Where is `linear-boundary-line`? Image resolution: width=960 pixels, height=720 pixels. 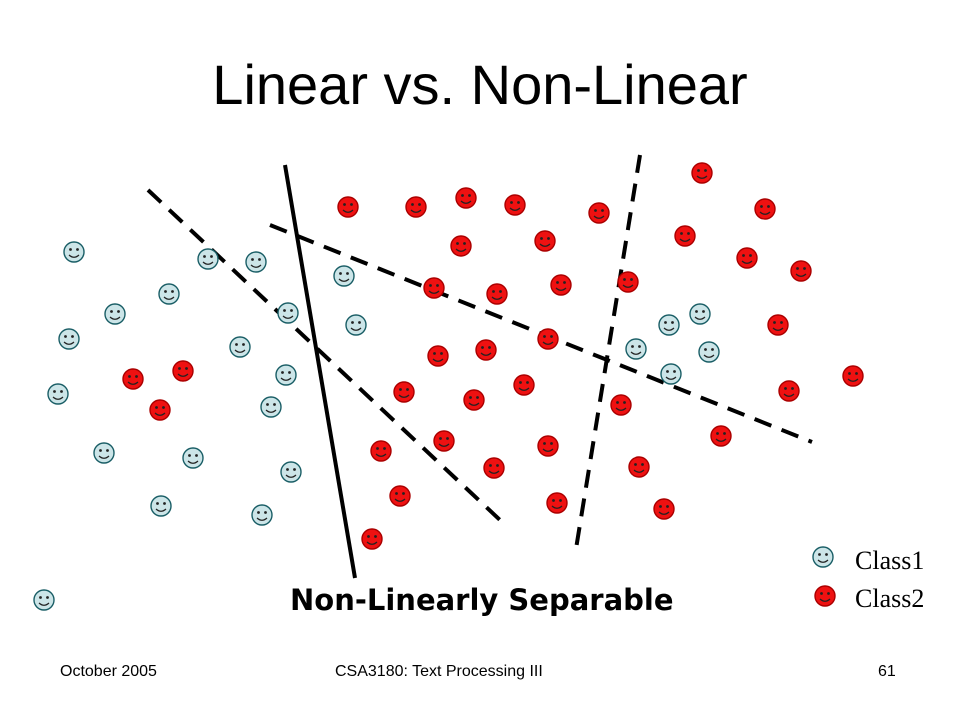
linear-boundary-line is located at coordinates (320, 371).